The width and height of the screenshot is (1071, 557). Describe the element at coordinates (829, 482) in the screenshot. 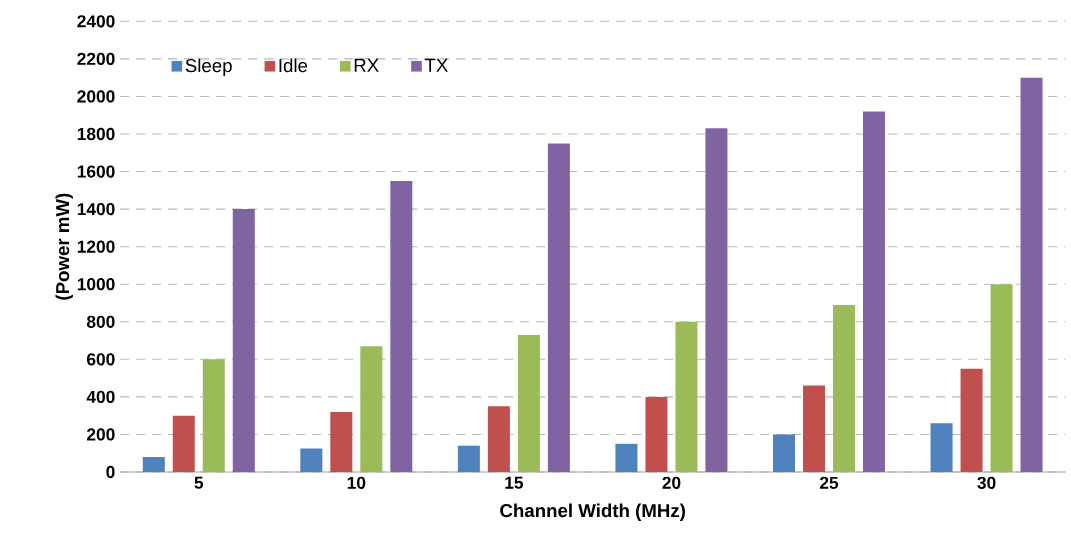

I see `x-tick-label: 25` at that location.